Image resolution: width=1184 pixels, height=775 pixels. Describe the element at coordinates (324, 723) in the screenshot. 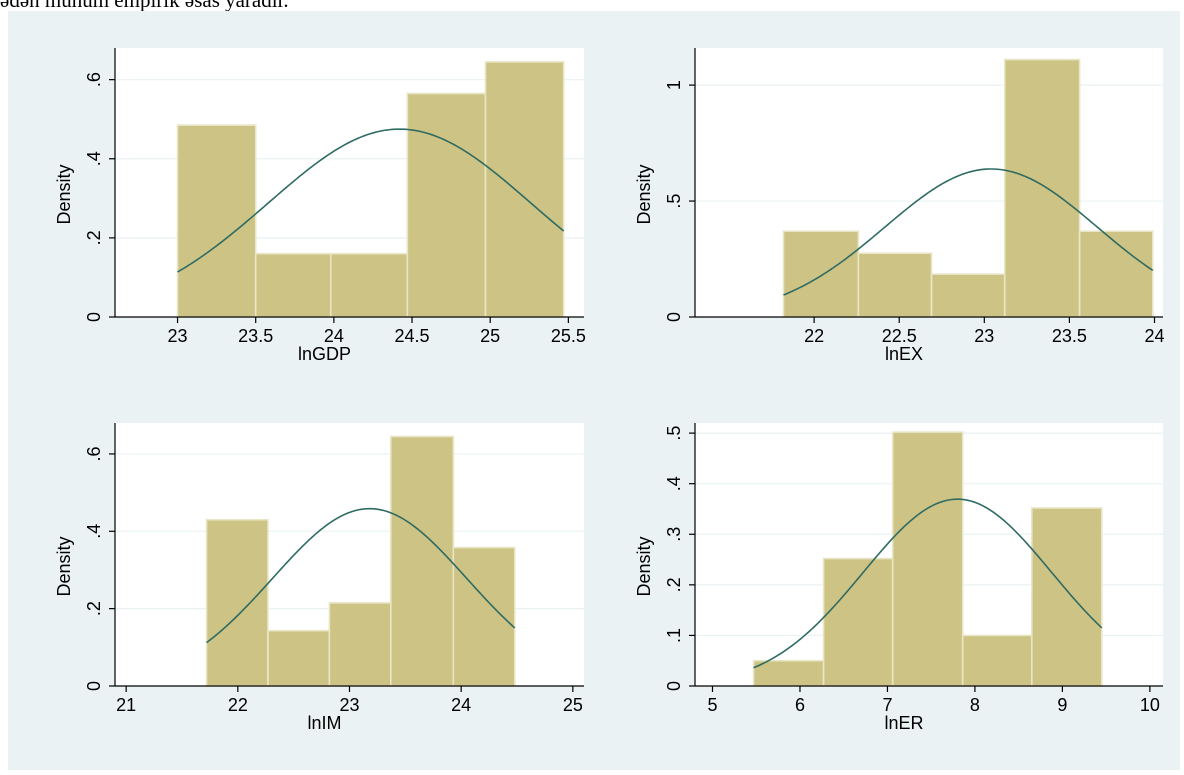

I see `x-axis-title: lnIM` at that location.